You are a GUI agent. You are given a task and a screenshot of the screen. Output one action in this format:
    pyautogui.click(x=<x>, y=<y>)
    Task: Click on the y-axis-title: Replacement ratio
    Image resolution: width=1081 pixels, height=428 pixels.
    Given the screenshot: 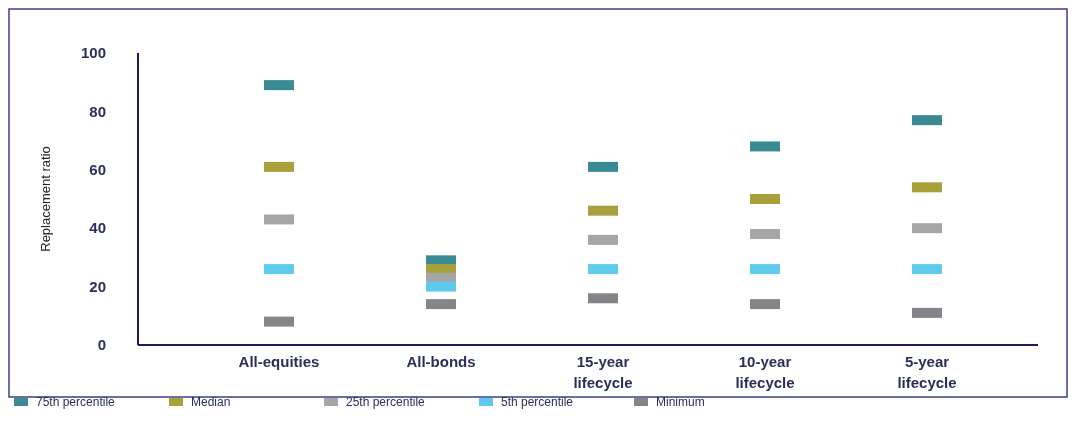 What is the action you would take?
    pyautogui.click(x=45, y=199)
    